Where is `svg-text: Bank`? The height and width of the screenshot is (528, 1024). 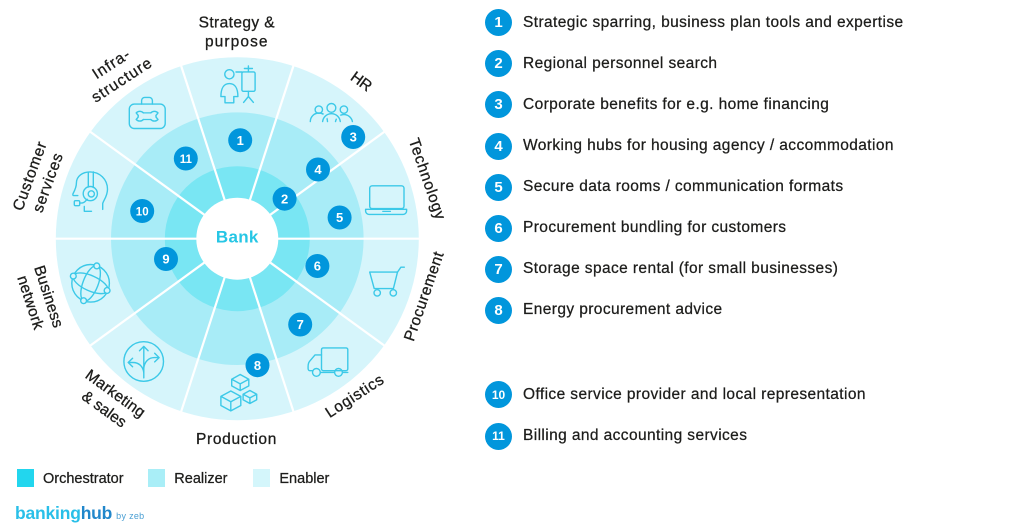 svg-text: Bank is located at coordinates (237, 237).